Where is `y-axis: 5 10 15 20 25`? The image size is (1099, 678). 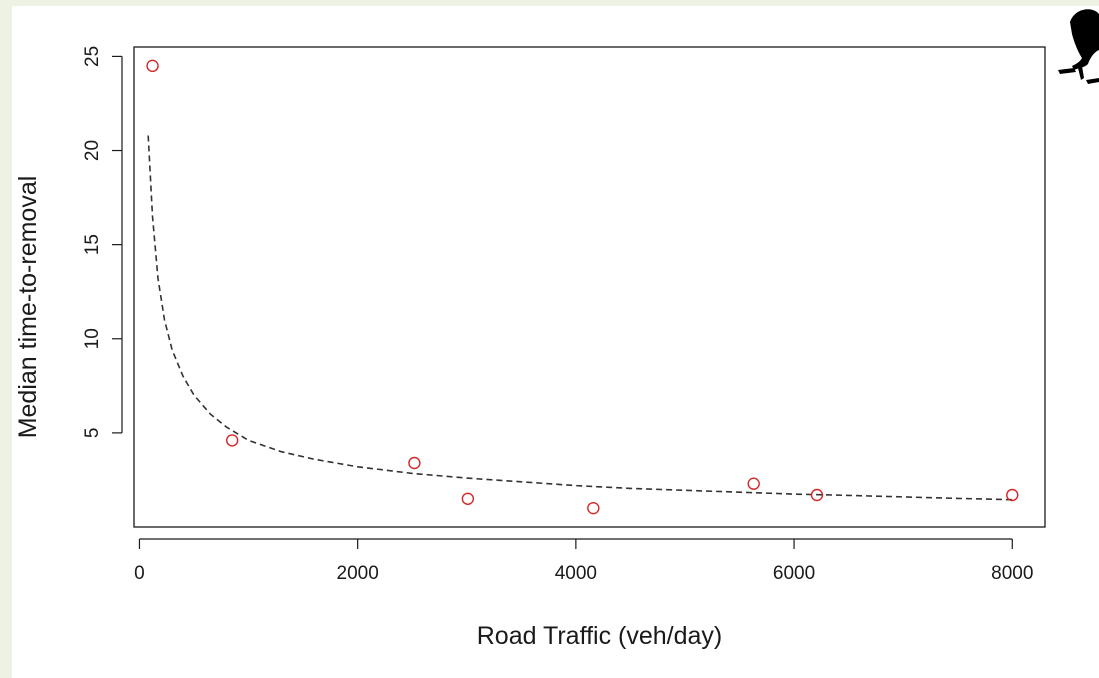 y-axis: 5 10 15 20 25 is located at coordinates (102, 242).